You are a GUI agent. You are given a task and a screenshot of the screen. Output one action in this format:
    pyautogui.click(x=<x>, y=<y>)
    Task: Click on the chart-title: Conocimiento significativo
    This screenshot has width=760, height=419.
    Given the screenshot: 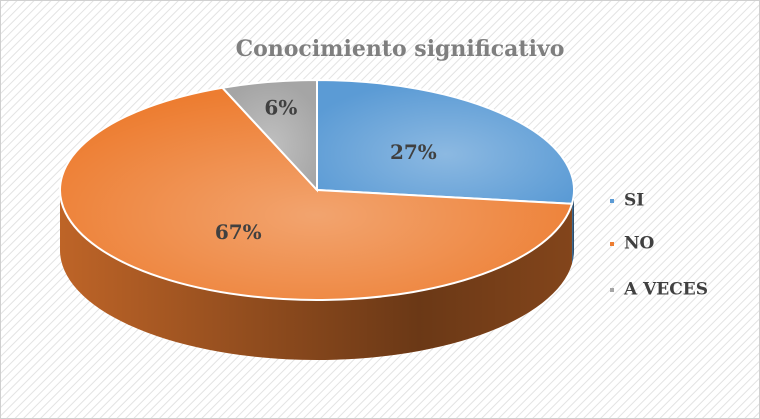 What is the action you would take?
    pyautogui.click(x=400, y=49)
    